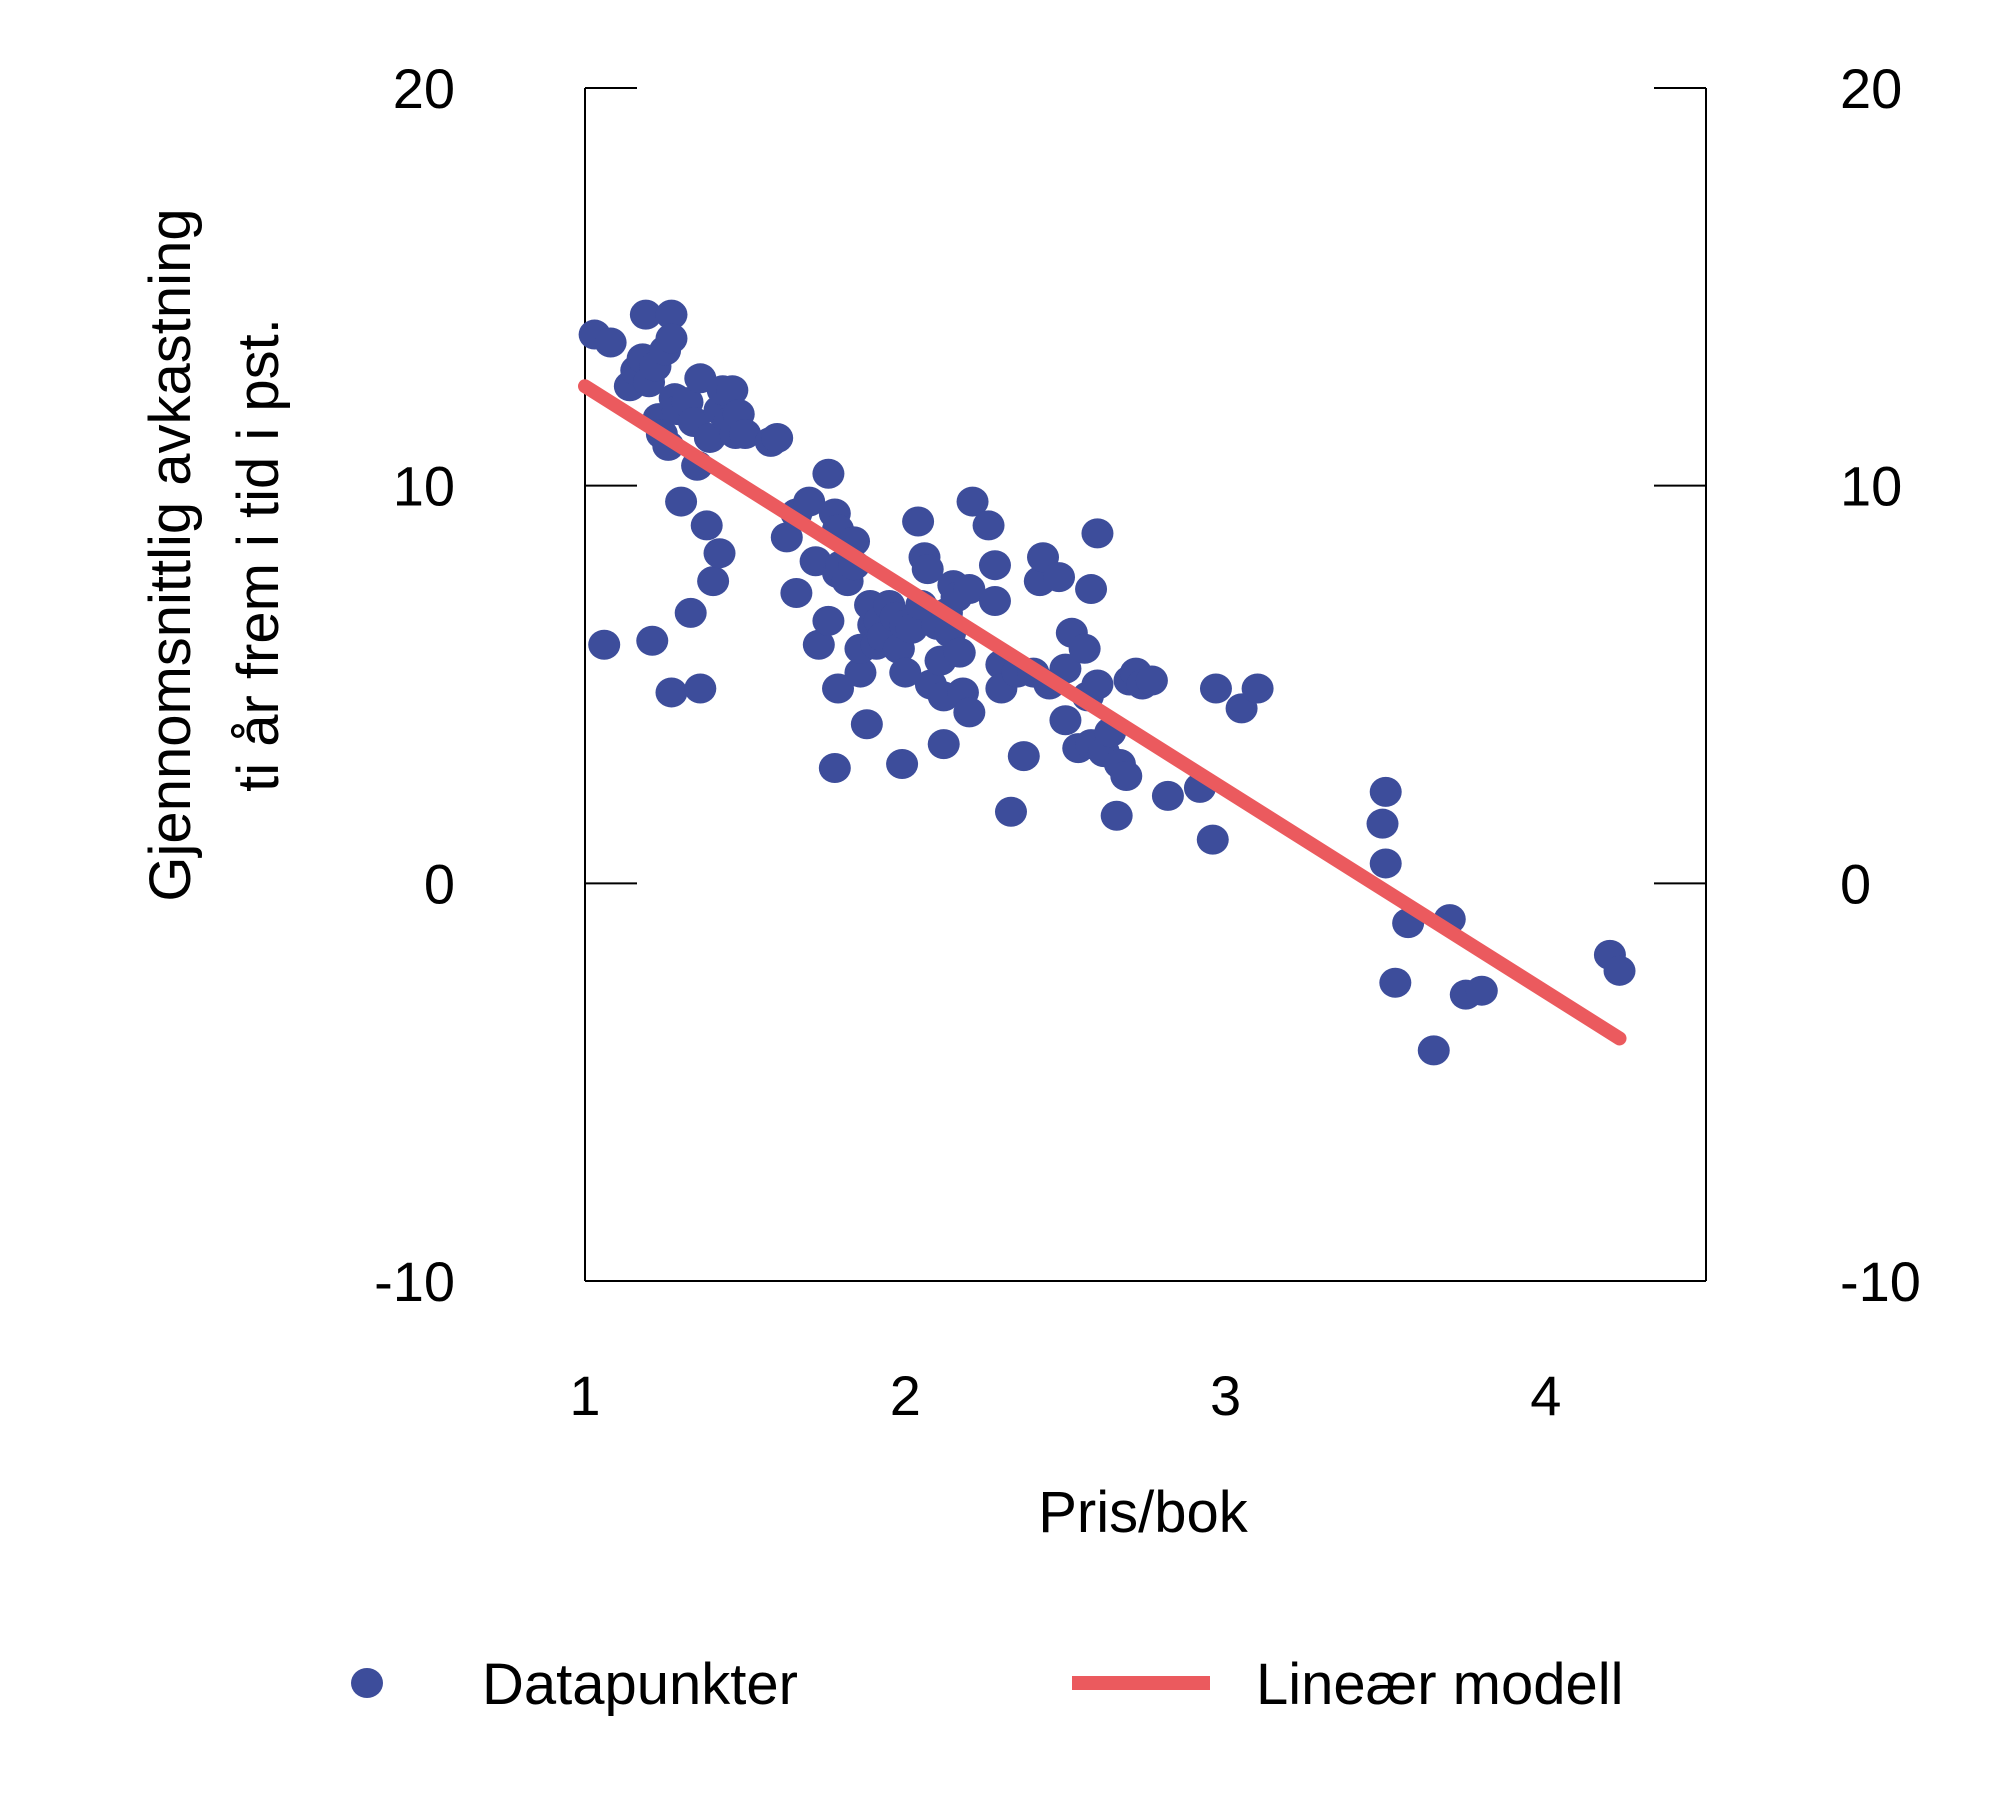  I want to click on y-axis-title-line-1: Gjennomsnittlig avkastning, so click(170, 554).